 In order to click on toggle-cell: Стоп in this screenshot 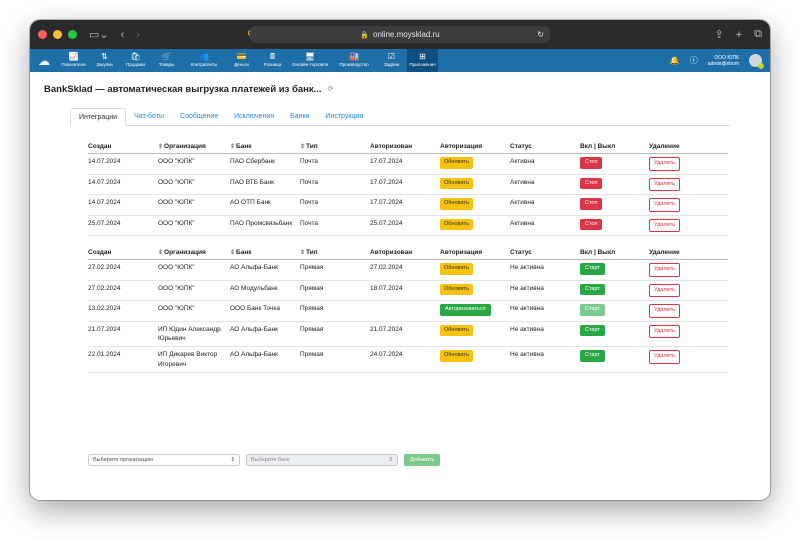, I will do `click(614, 205)`.